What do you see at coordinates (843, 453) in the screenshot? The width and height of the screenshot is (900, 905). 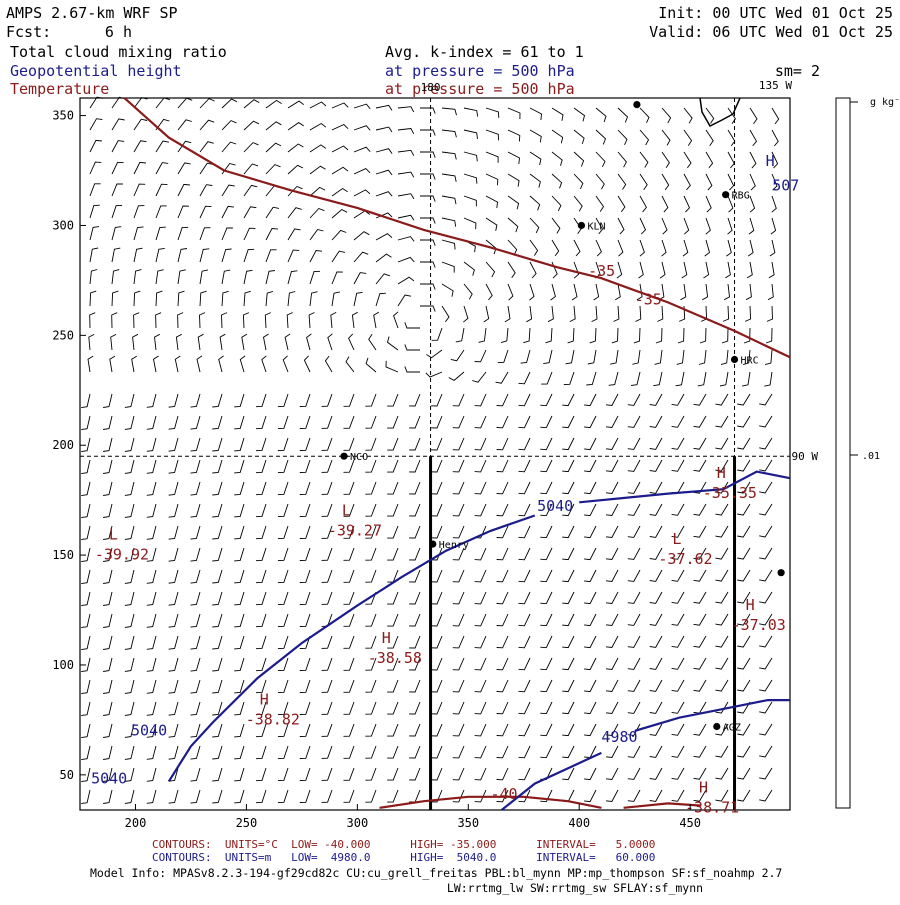 I see `colorbar` at bounding box center [843, 453].